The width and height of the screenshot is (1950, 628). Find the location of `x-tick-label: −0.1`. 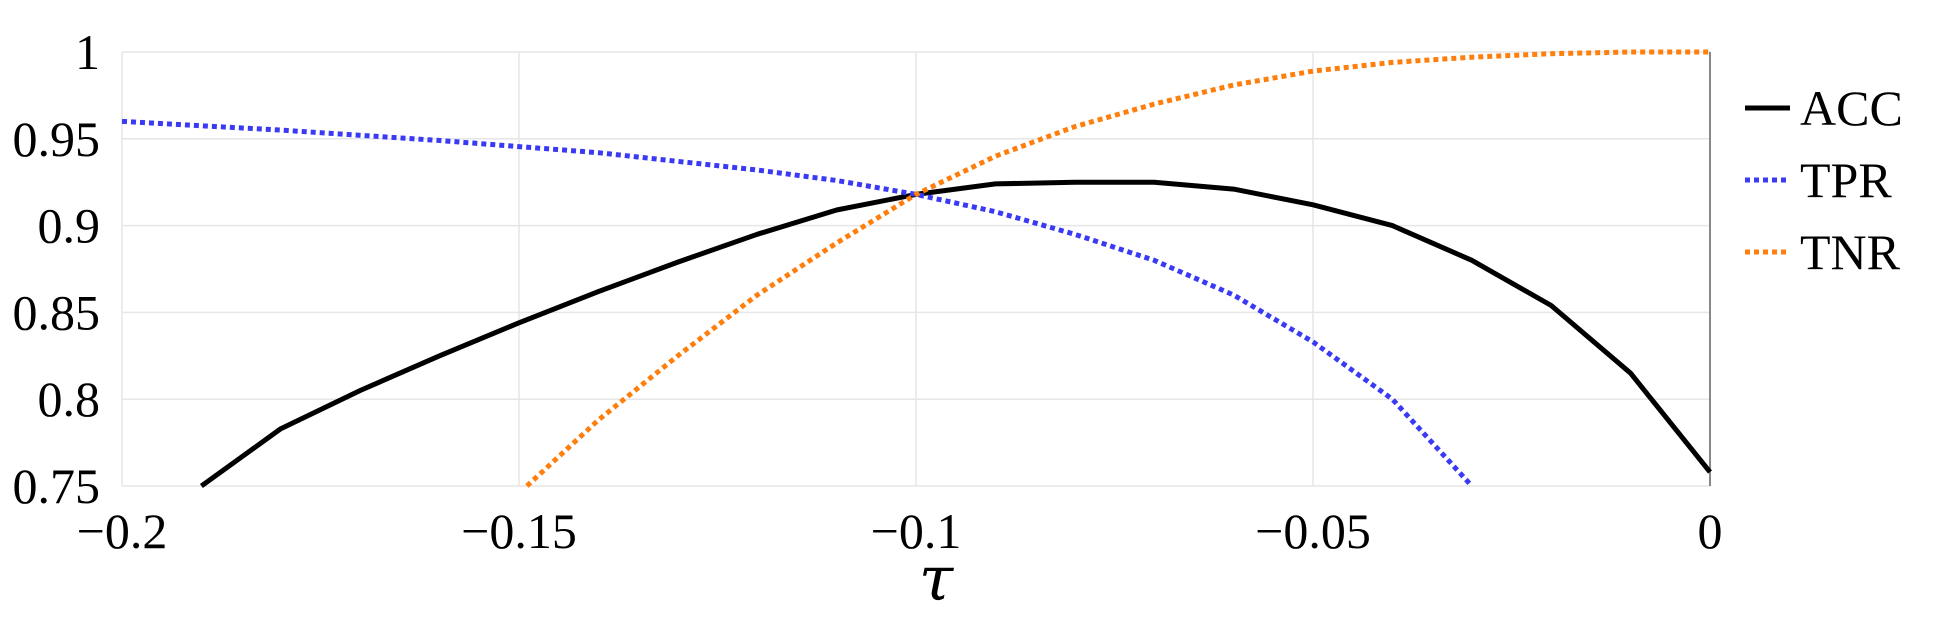

x-tick-label: −0.1 is located at coordinates (916, 531).